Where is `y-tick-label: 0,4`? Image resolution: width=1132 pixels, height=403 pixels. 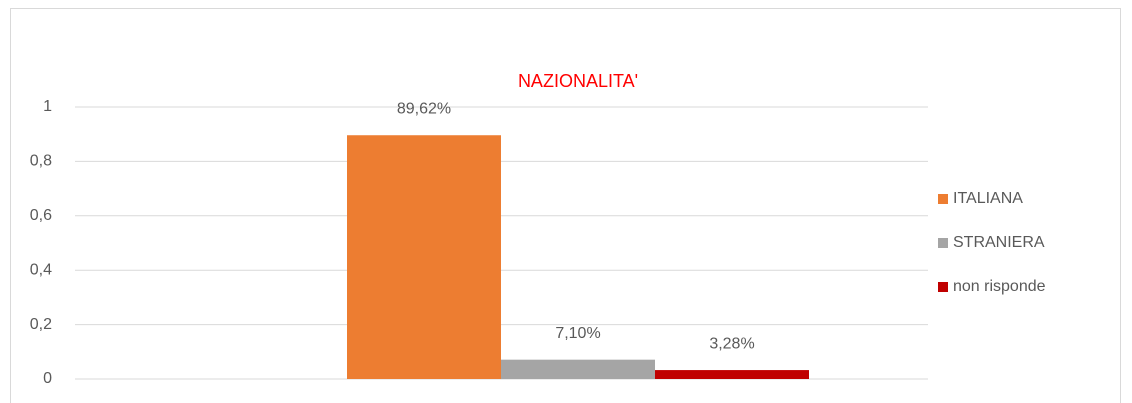
y-tick-label: 0,4 is located at coordinates (41, 269).